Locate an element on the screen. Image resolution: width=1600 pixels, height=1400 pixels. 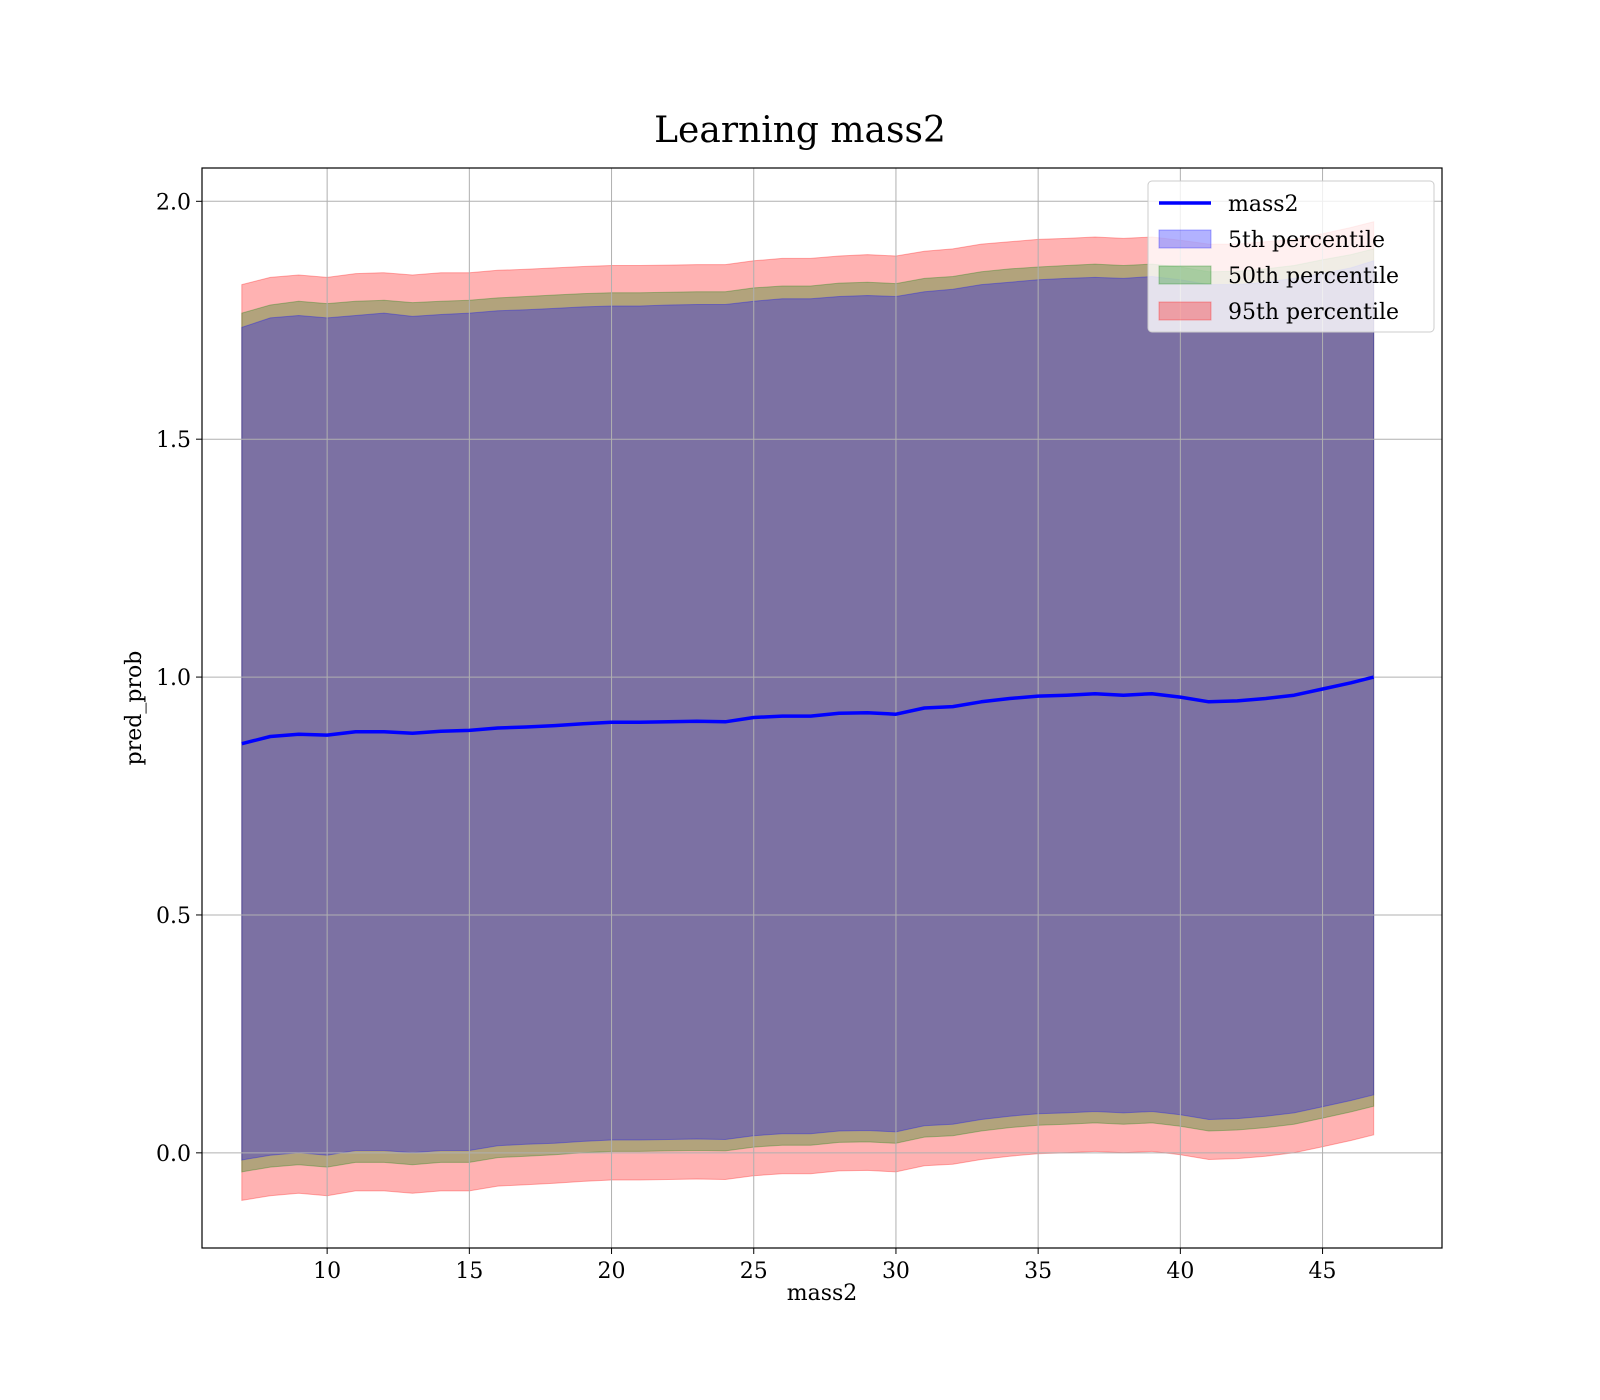
x-axis-label: mass2 is located at coordinates (822, 1293).